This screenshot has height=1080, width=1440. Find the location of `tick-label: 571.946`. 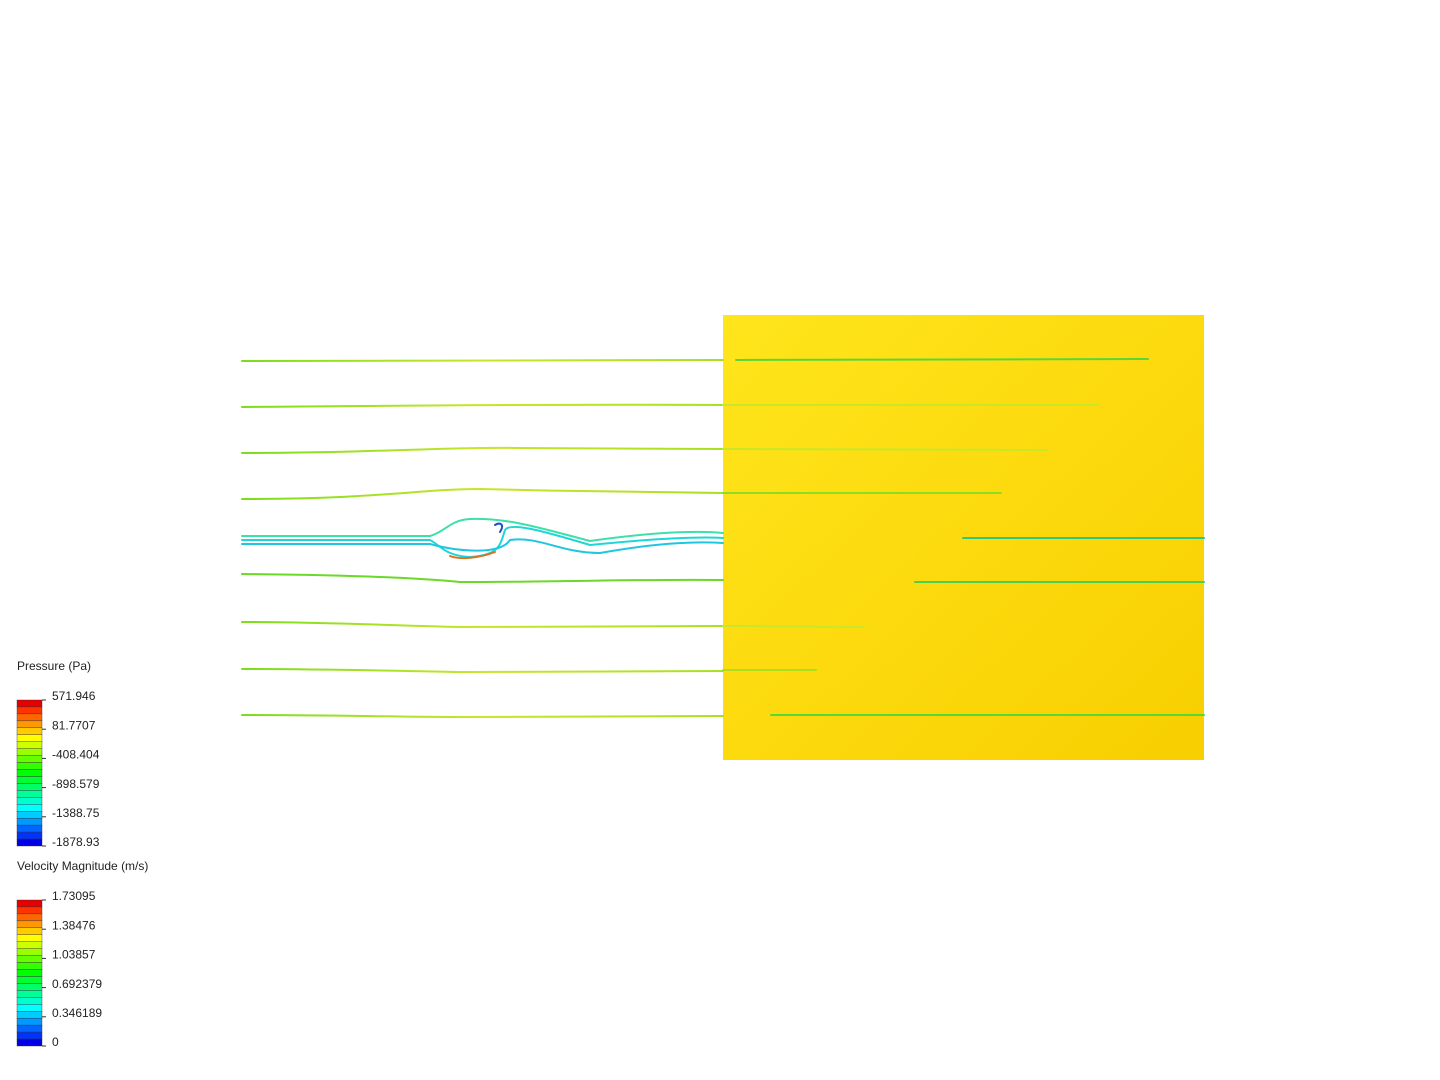

tick-label: 571.946 is located at coordinates (74, 696).